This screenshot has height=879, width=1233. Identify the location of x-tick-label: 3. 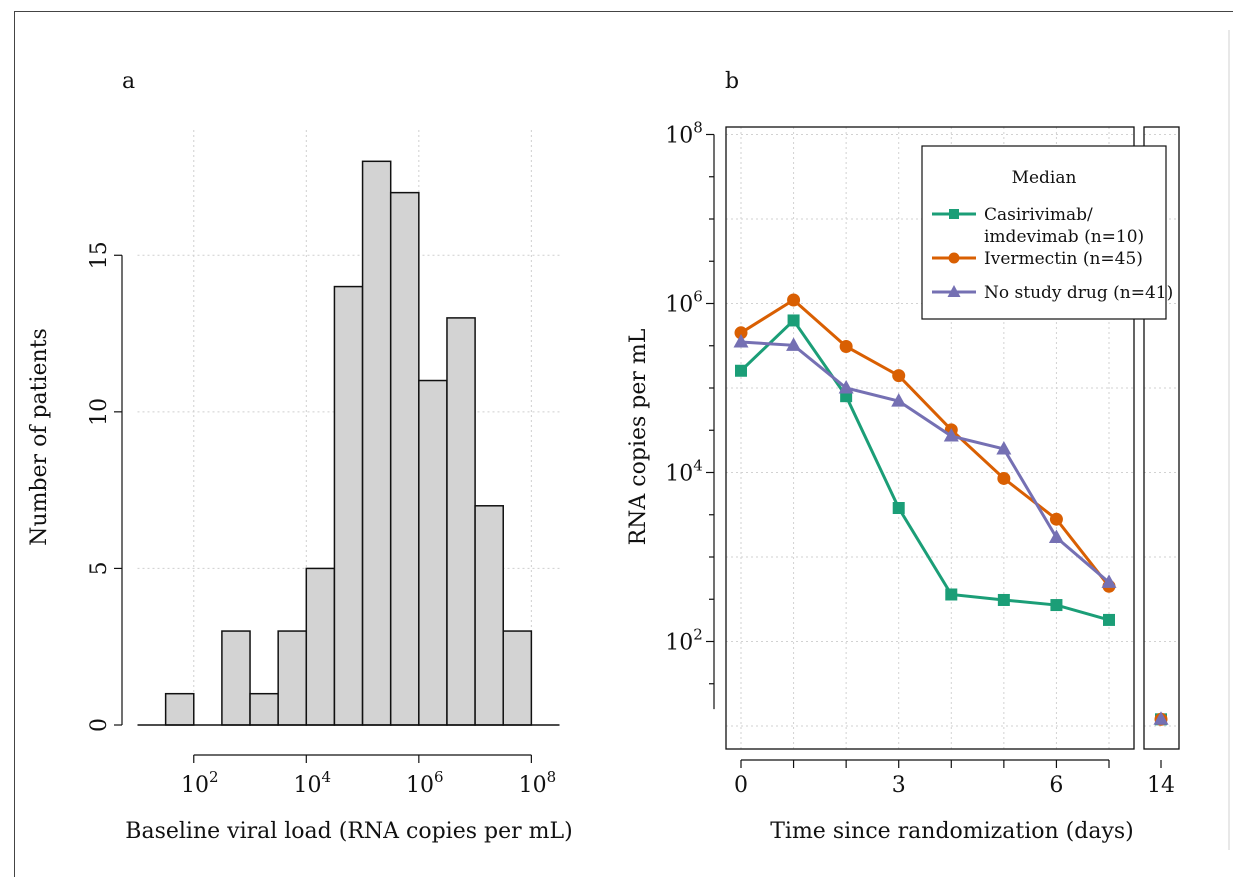
(899, 785).